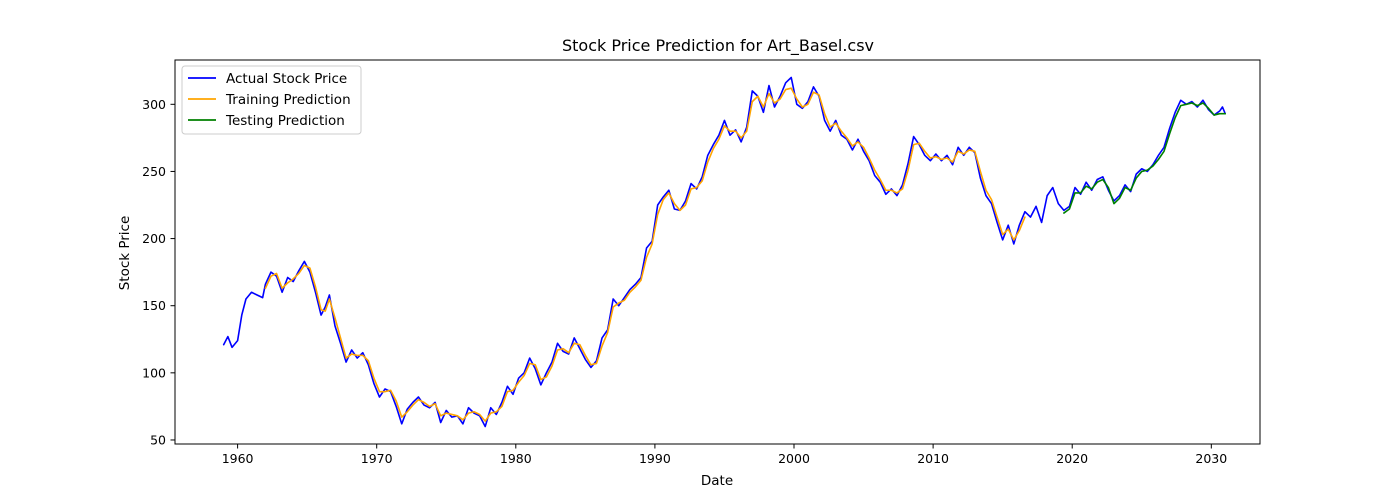 This screenshot has width=1400, height=500. I want to click on x-tick-label: 1960, so click(238, 458).